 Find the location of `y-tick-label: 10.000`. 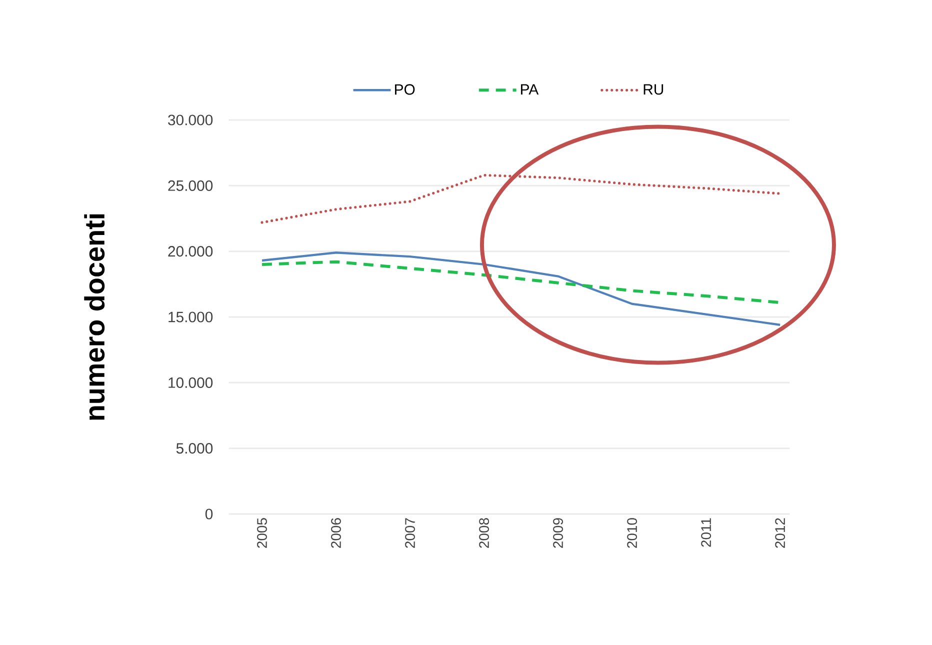

y-tick-label: 10.000 is located at coordinates (190, 382).